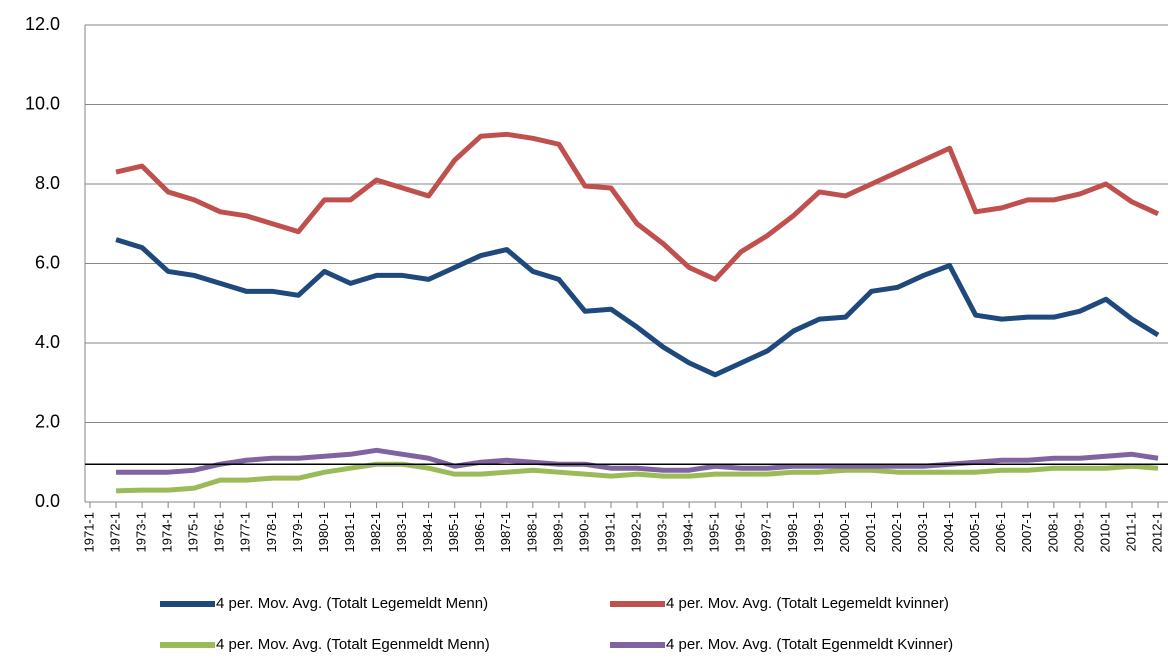  What do you see at coordinates (323, 532) in the screenshot?
I see `x-tick-label: 1980-1` at bounding box center [323, 532].